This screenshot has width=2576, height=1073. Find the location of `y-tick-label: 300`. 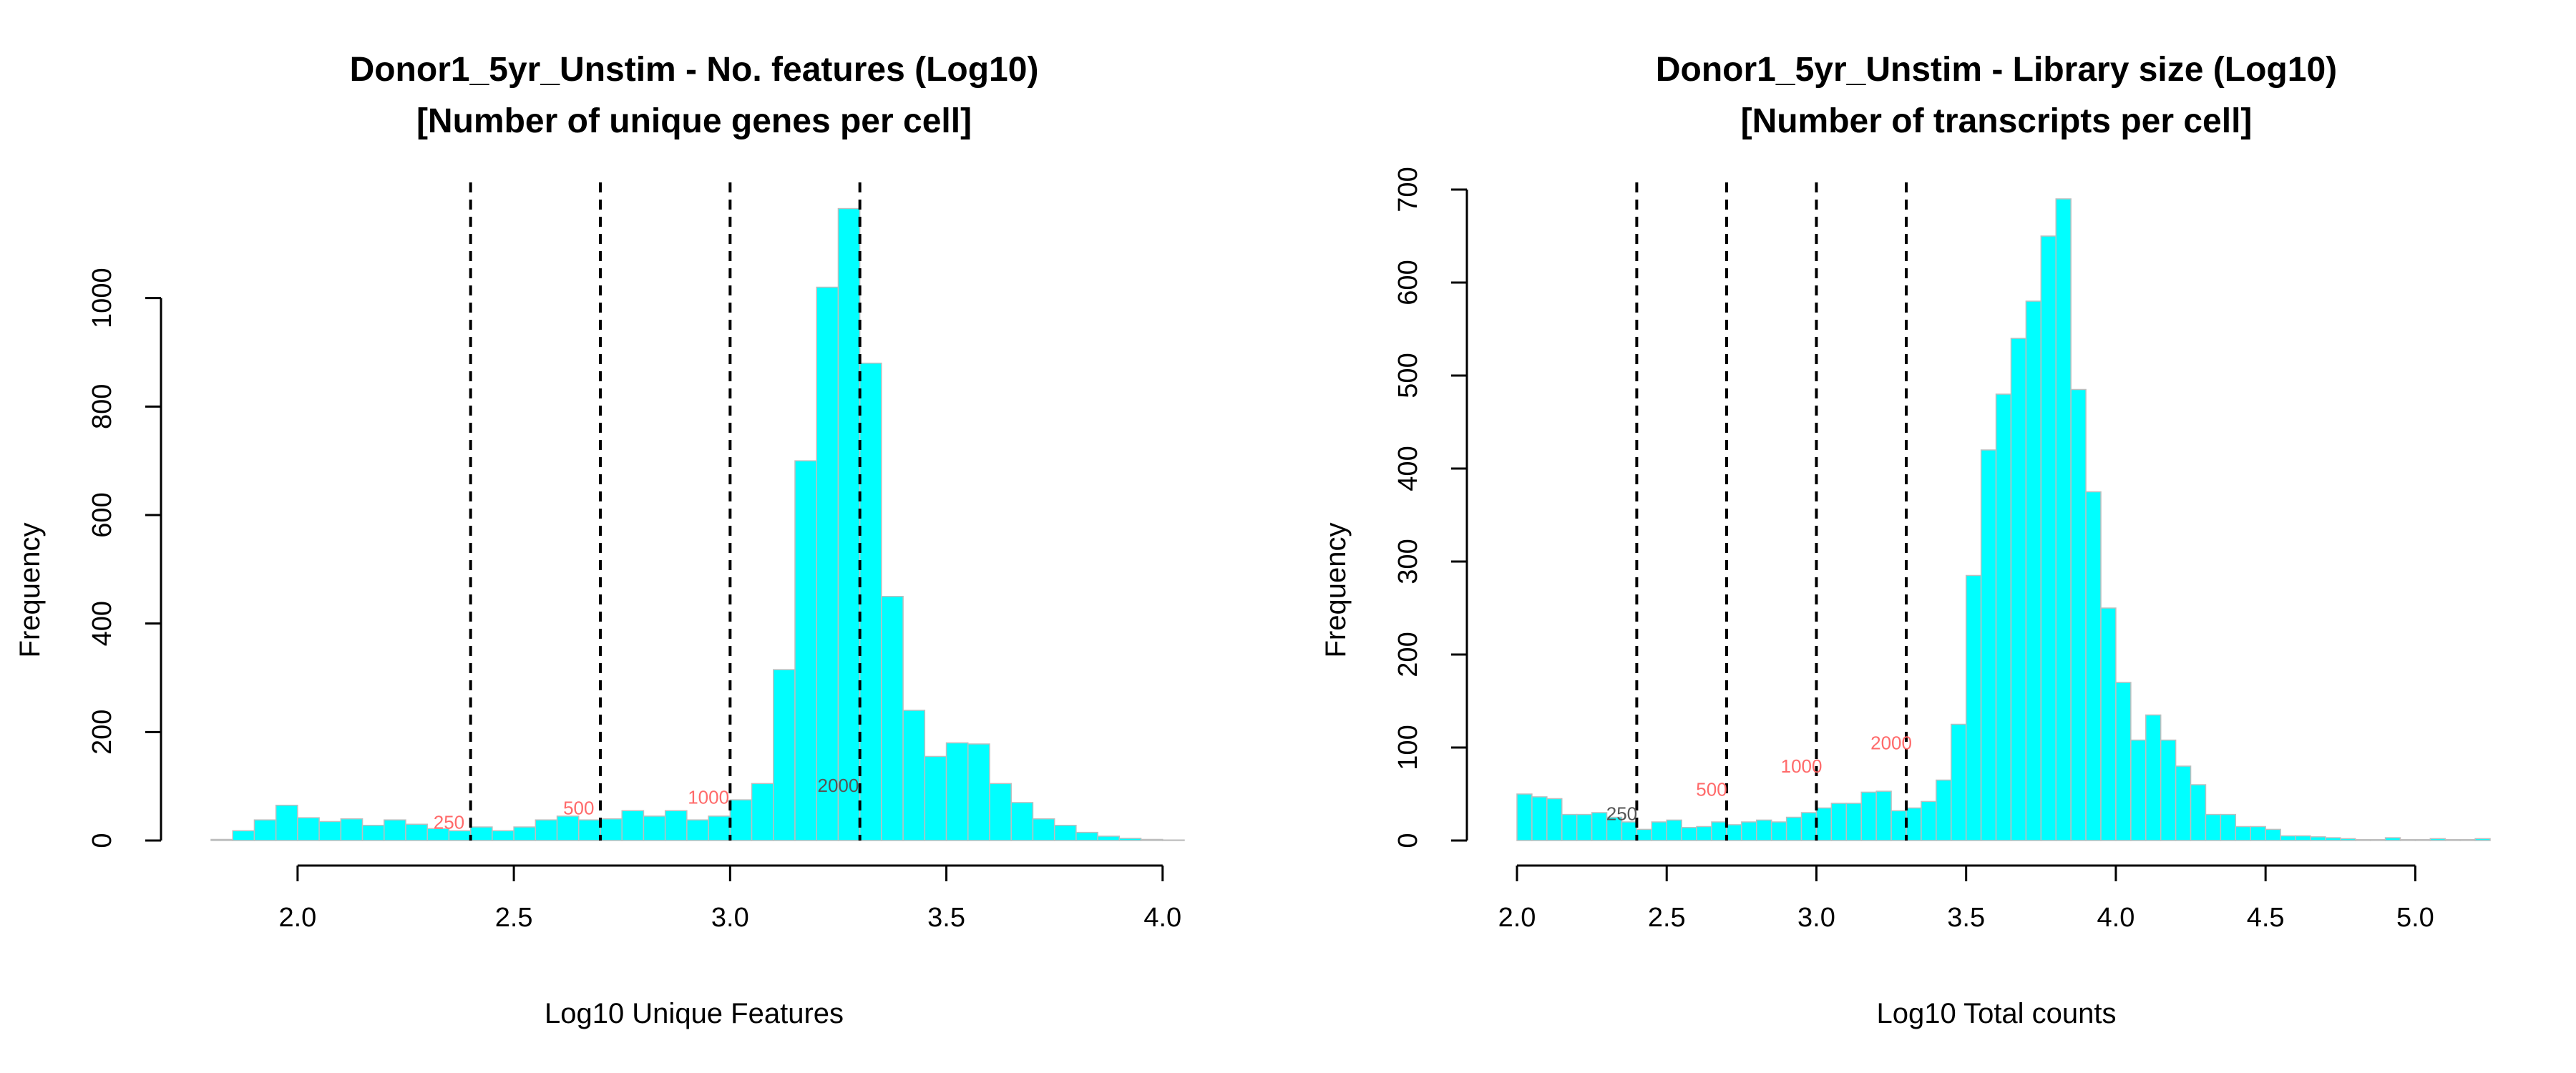

y-tick-label: 300 is located at coordinates (1408, 561).